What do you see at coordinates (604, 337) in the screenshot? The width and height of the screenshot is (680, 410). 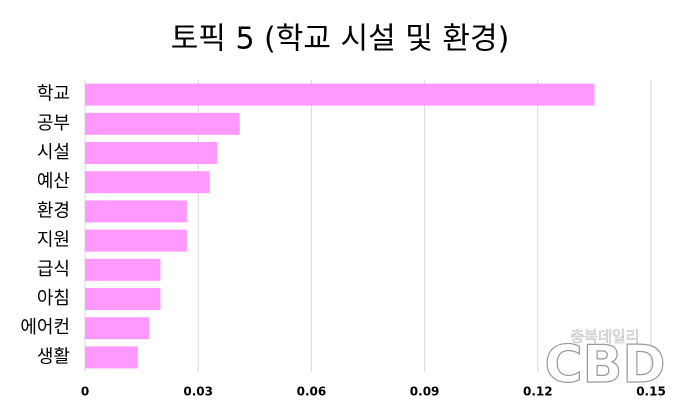 I see `watermark-small: 충북데일리` at bounding box center [604, 337].